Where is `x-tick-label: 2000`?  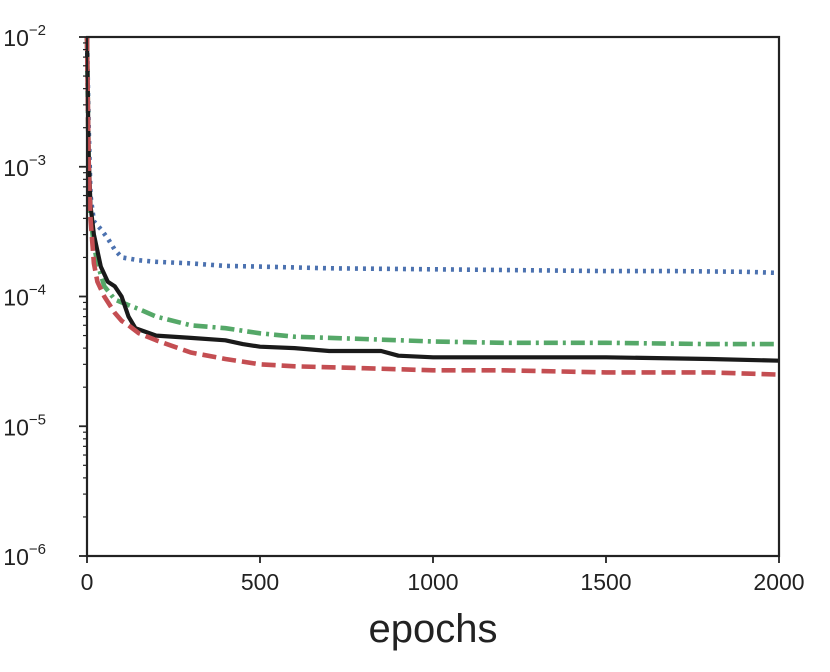
x-tick-label: 2000 is located at coordinates (778, 582).